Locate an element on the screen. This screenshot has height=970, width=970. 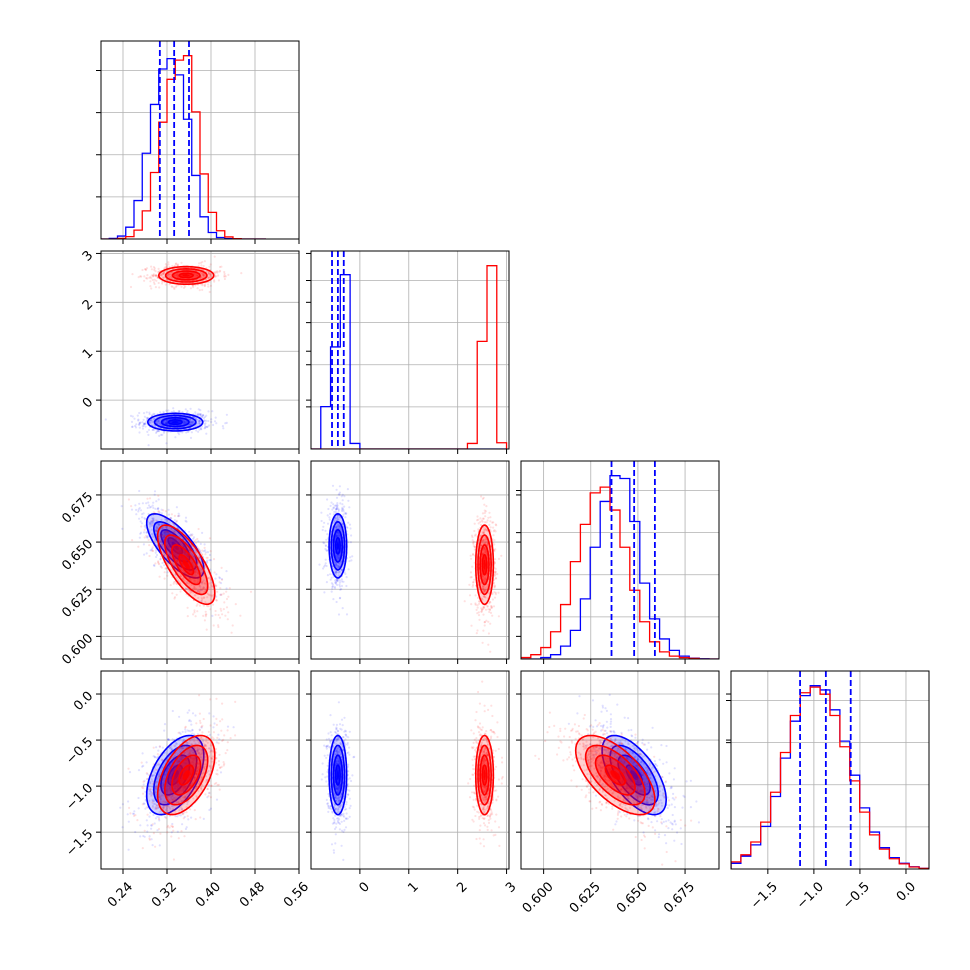
histogram-series-a is located at coordinates (620, 567).